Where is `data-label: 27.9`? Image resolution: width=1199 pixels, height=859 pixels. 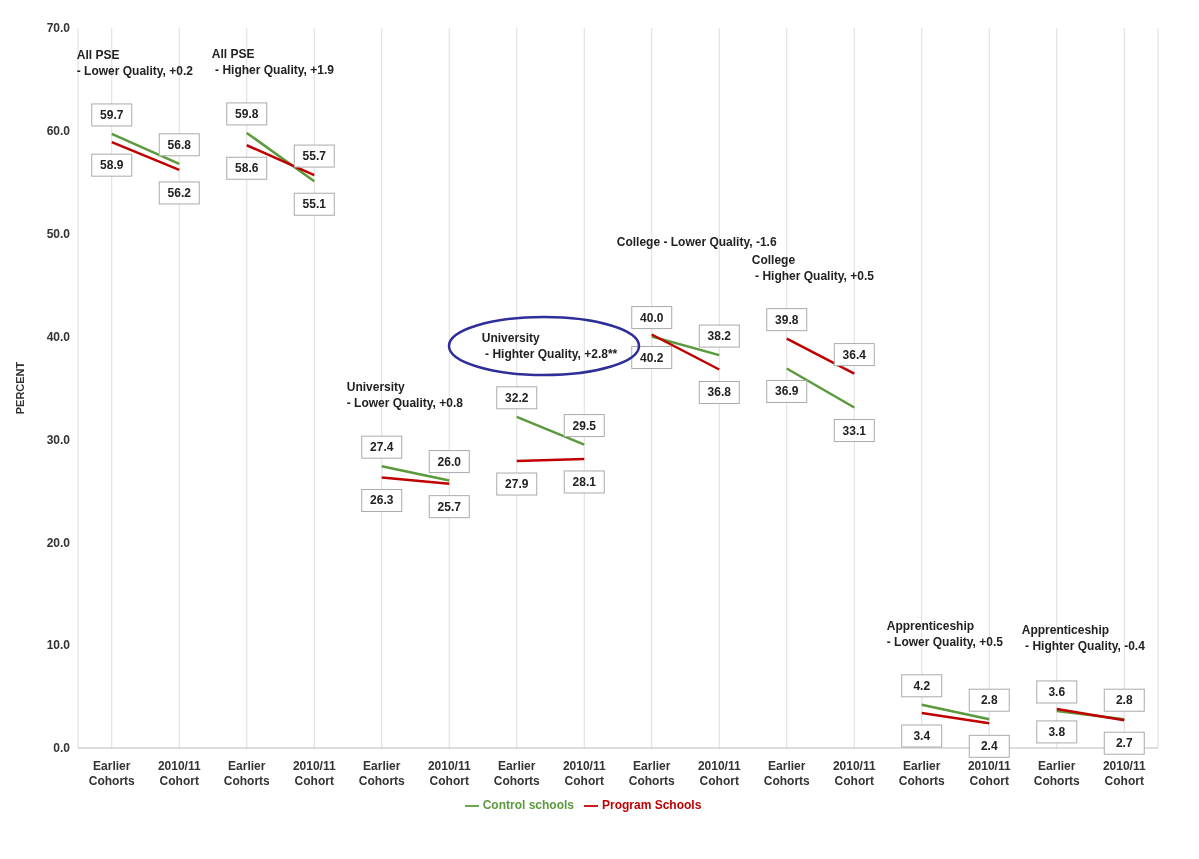 data-label: 27.9 is located at coordinates (517, 484).